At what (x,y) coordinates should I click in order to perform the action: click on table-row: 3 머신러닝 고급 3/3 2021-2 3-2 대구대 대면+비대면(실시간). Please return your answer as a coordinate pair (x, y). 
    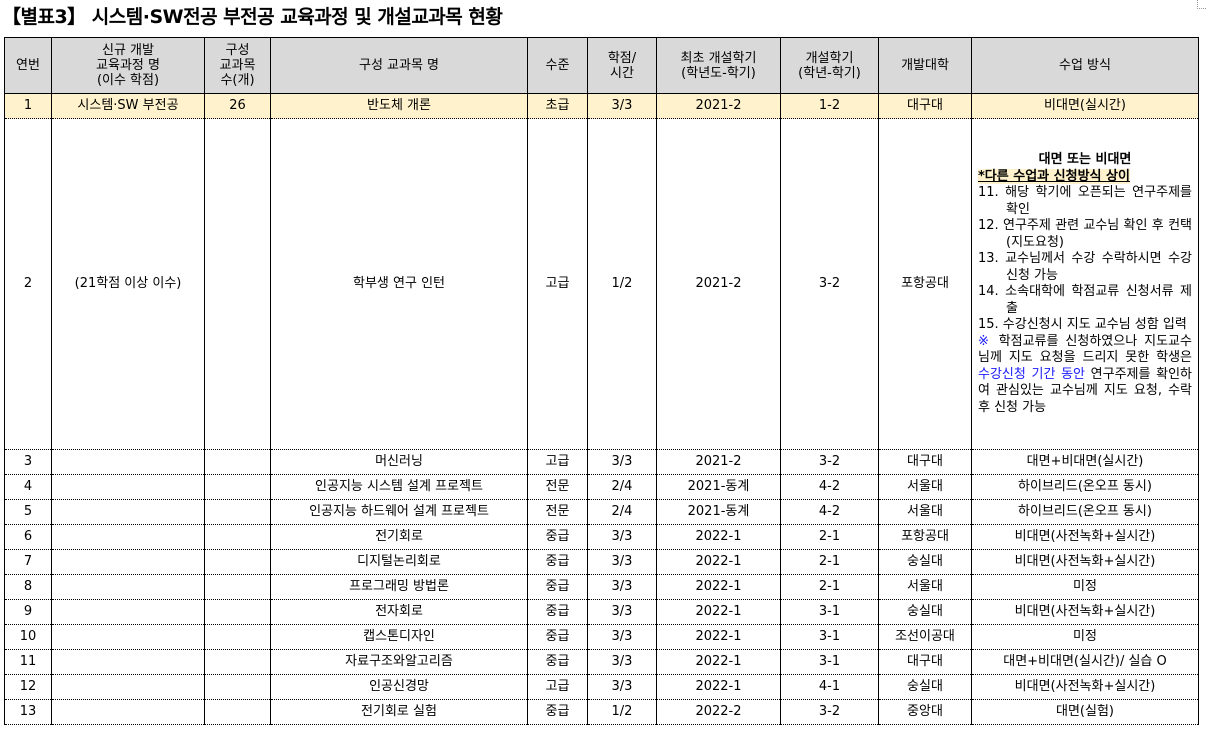
    Looking at the image, I should click on (601, 462).